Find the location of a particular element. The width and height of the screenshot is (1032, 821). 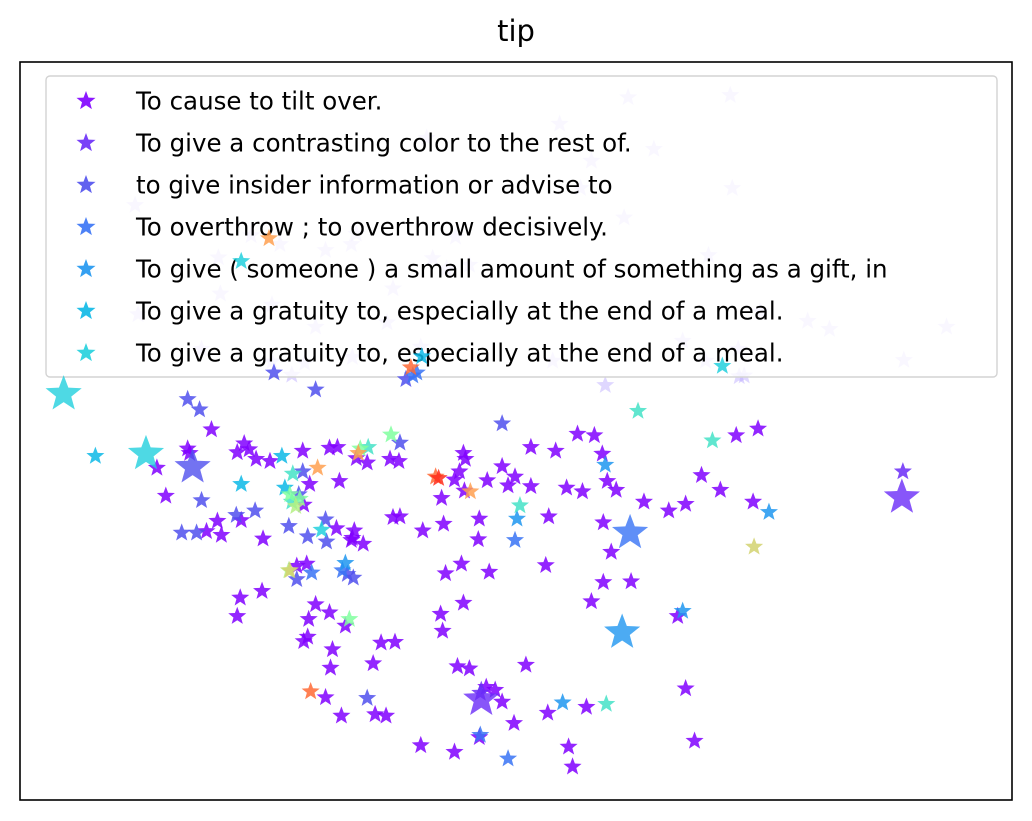

legend-label: To overthrow ; to overthrow decisively. is located at coordinates (371, 227).